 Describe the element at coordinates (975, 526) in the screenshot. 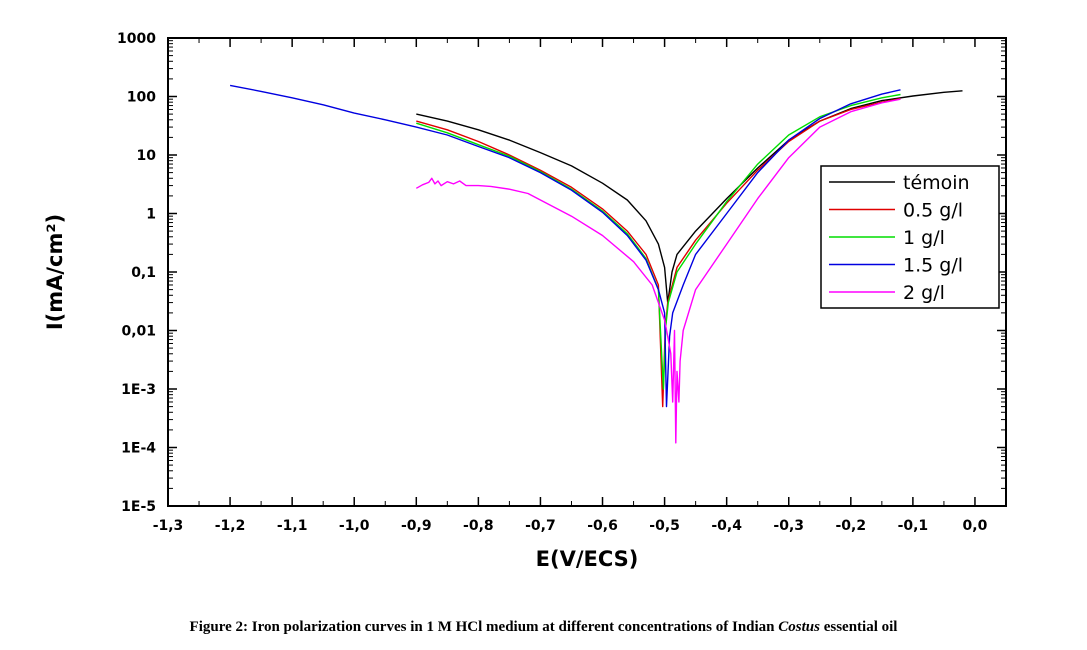

I see `x-tick-label: 0,0` at that location.